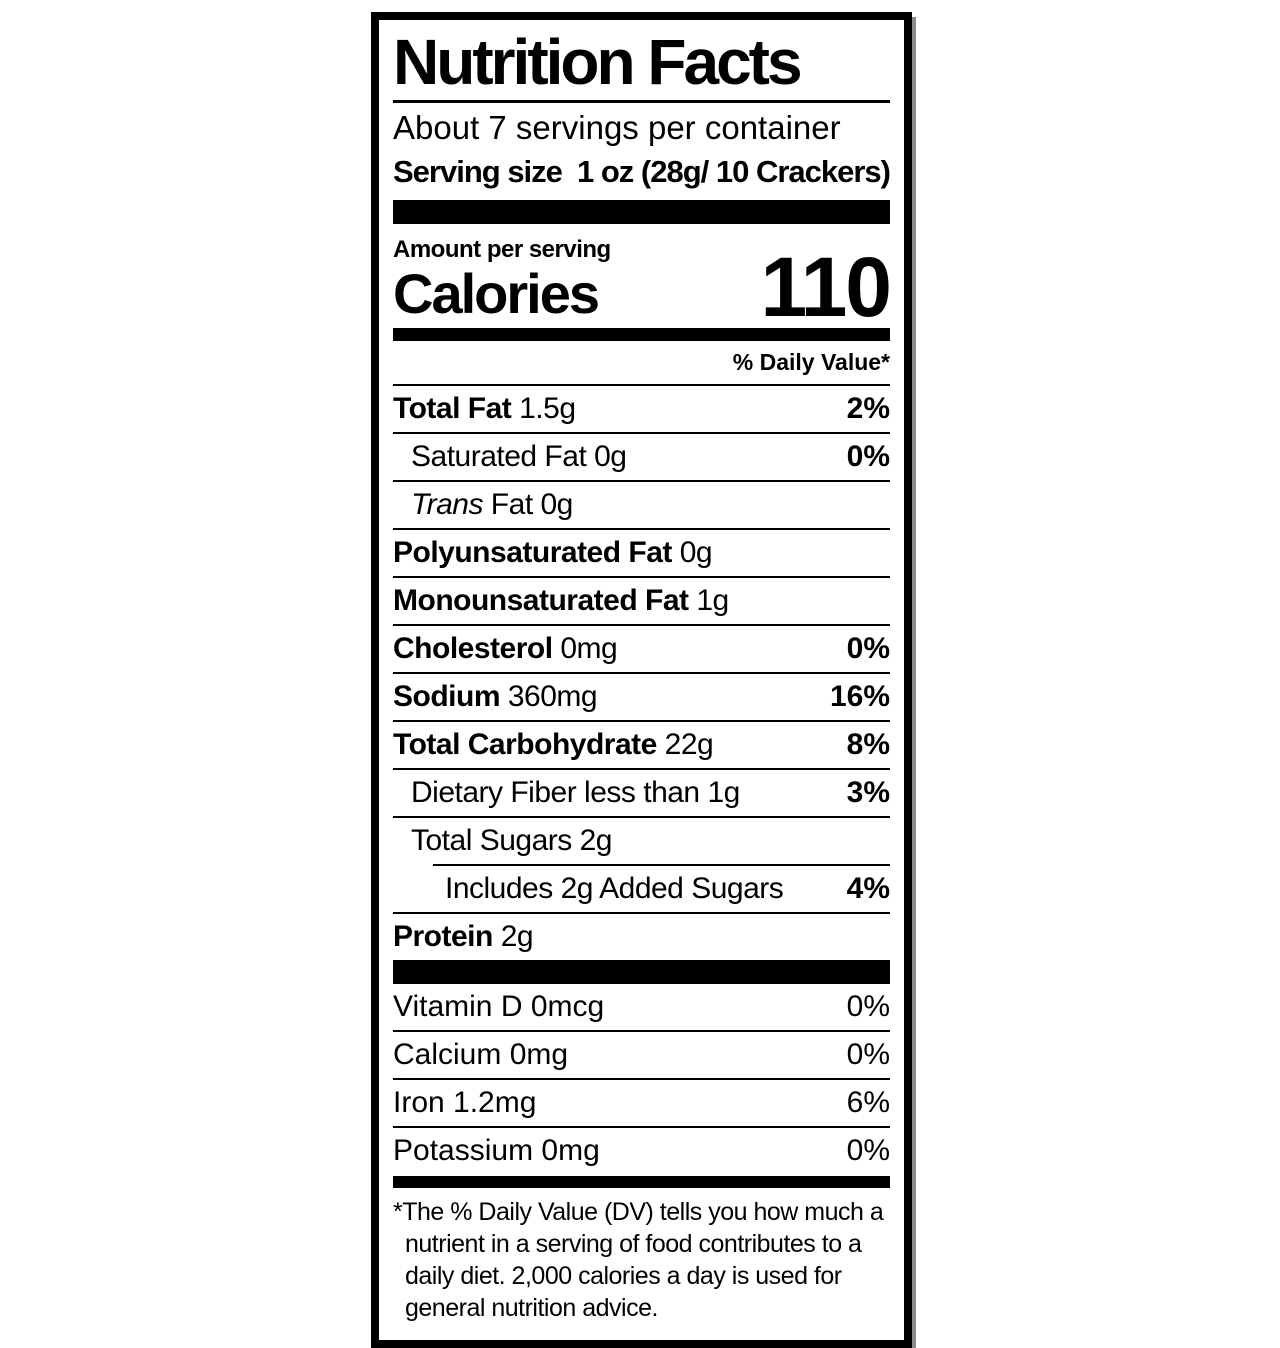 This screenshot has width=1280, height=1348. Describe the element at coordinates (641, 743) in the screenshot. I see `nutrient-row-total-carbohydrate: Total Carbohydrate 22g 8%` at that location.